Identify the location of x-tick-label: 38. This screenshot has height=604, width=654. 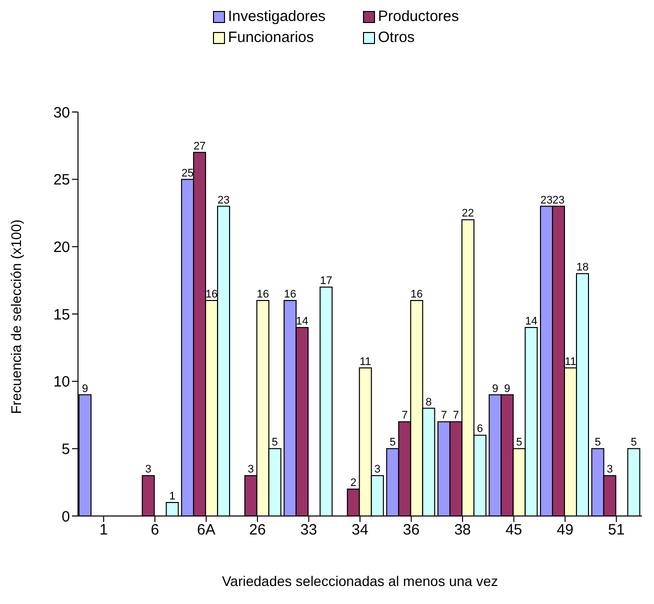
(462, 530).